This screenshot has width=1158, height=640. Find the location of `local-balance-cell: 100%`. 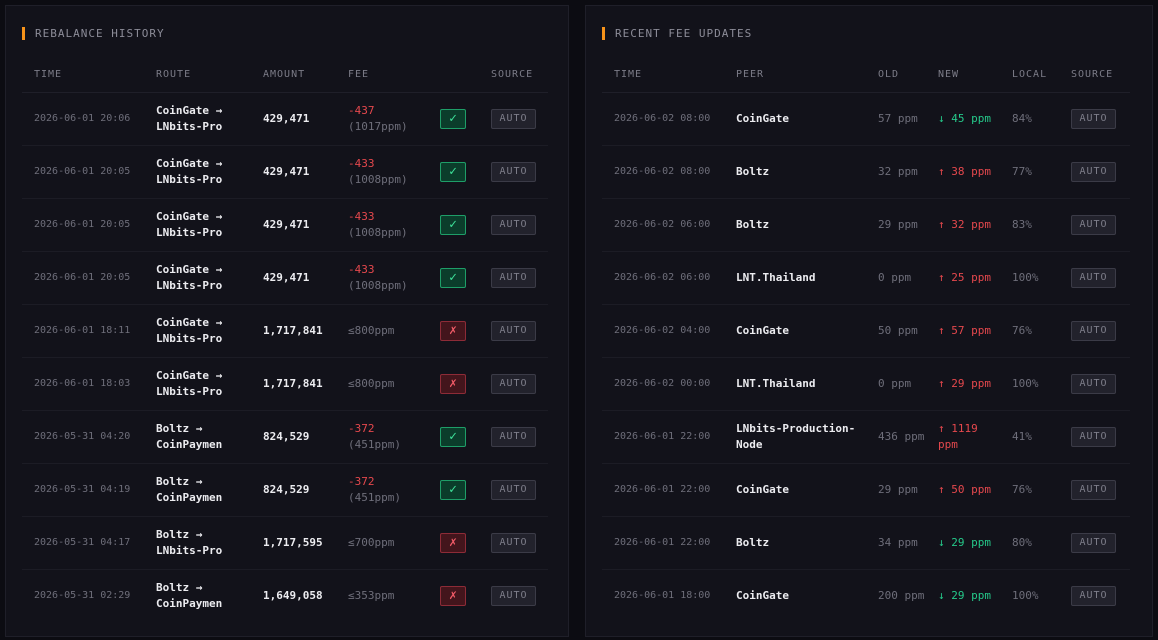

local-balance-cell: 100% is located at coordinates (1029, 384).